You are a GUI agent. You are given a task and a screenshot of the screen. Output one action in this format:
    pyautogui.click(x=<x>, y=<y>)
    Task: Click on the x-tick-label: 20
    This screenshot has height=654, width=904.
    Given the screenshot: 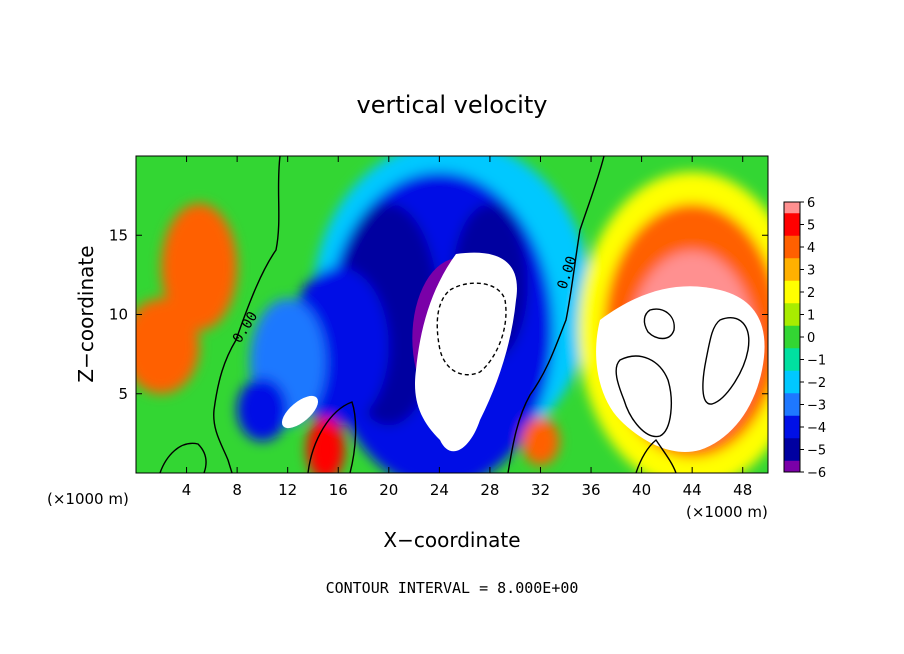 What is the action you would take?
    pyautogui.click(x=388, y=490)
    